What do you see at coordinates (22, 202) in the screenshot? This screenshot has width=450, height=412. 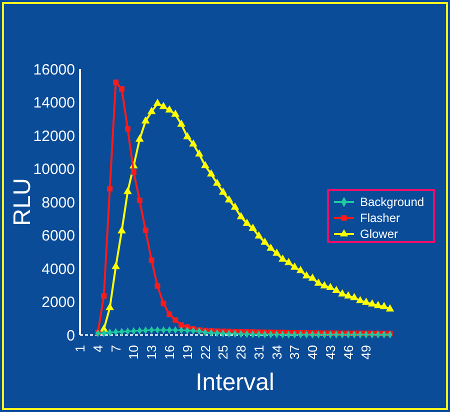 I see `y-axis-title: RLU` at bounding box center [22, 202].